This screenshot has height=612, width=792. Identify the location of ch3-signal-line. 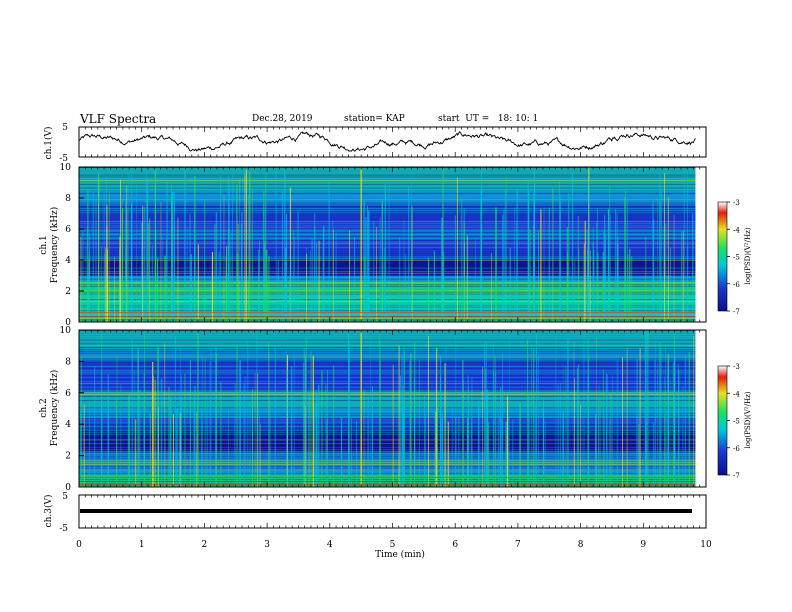
(386, 511).